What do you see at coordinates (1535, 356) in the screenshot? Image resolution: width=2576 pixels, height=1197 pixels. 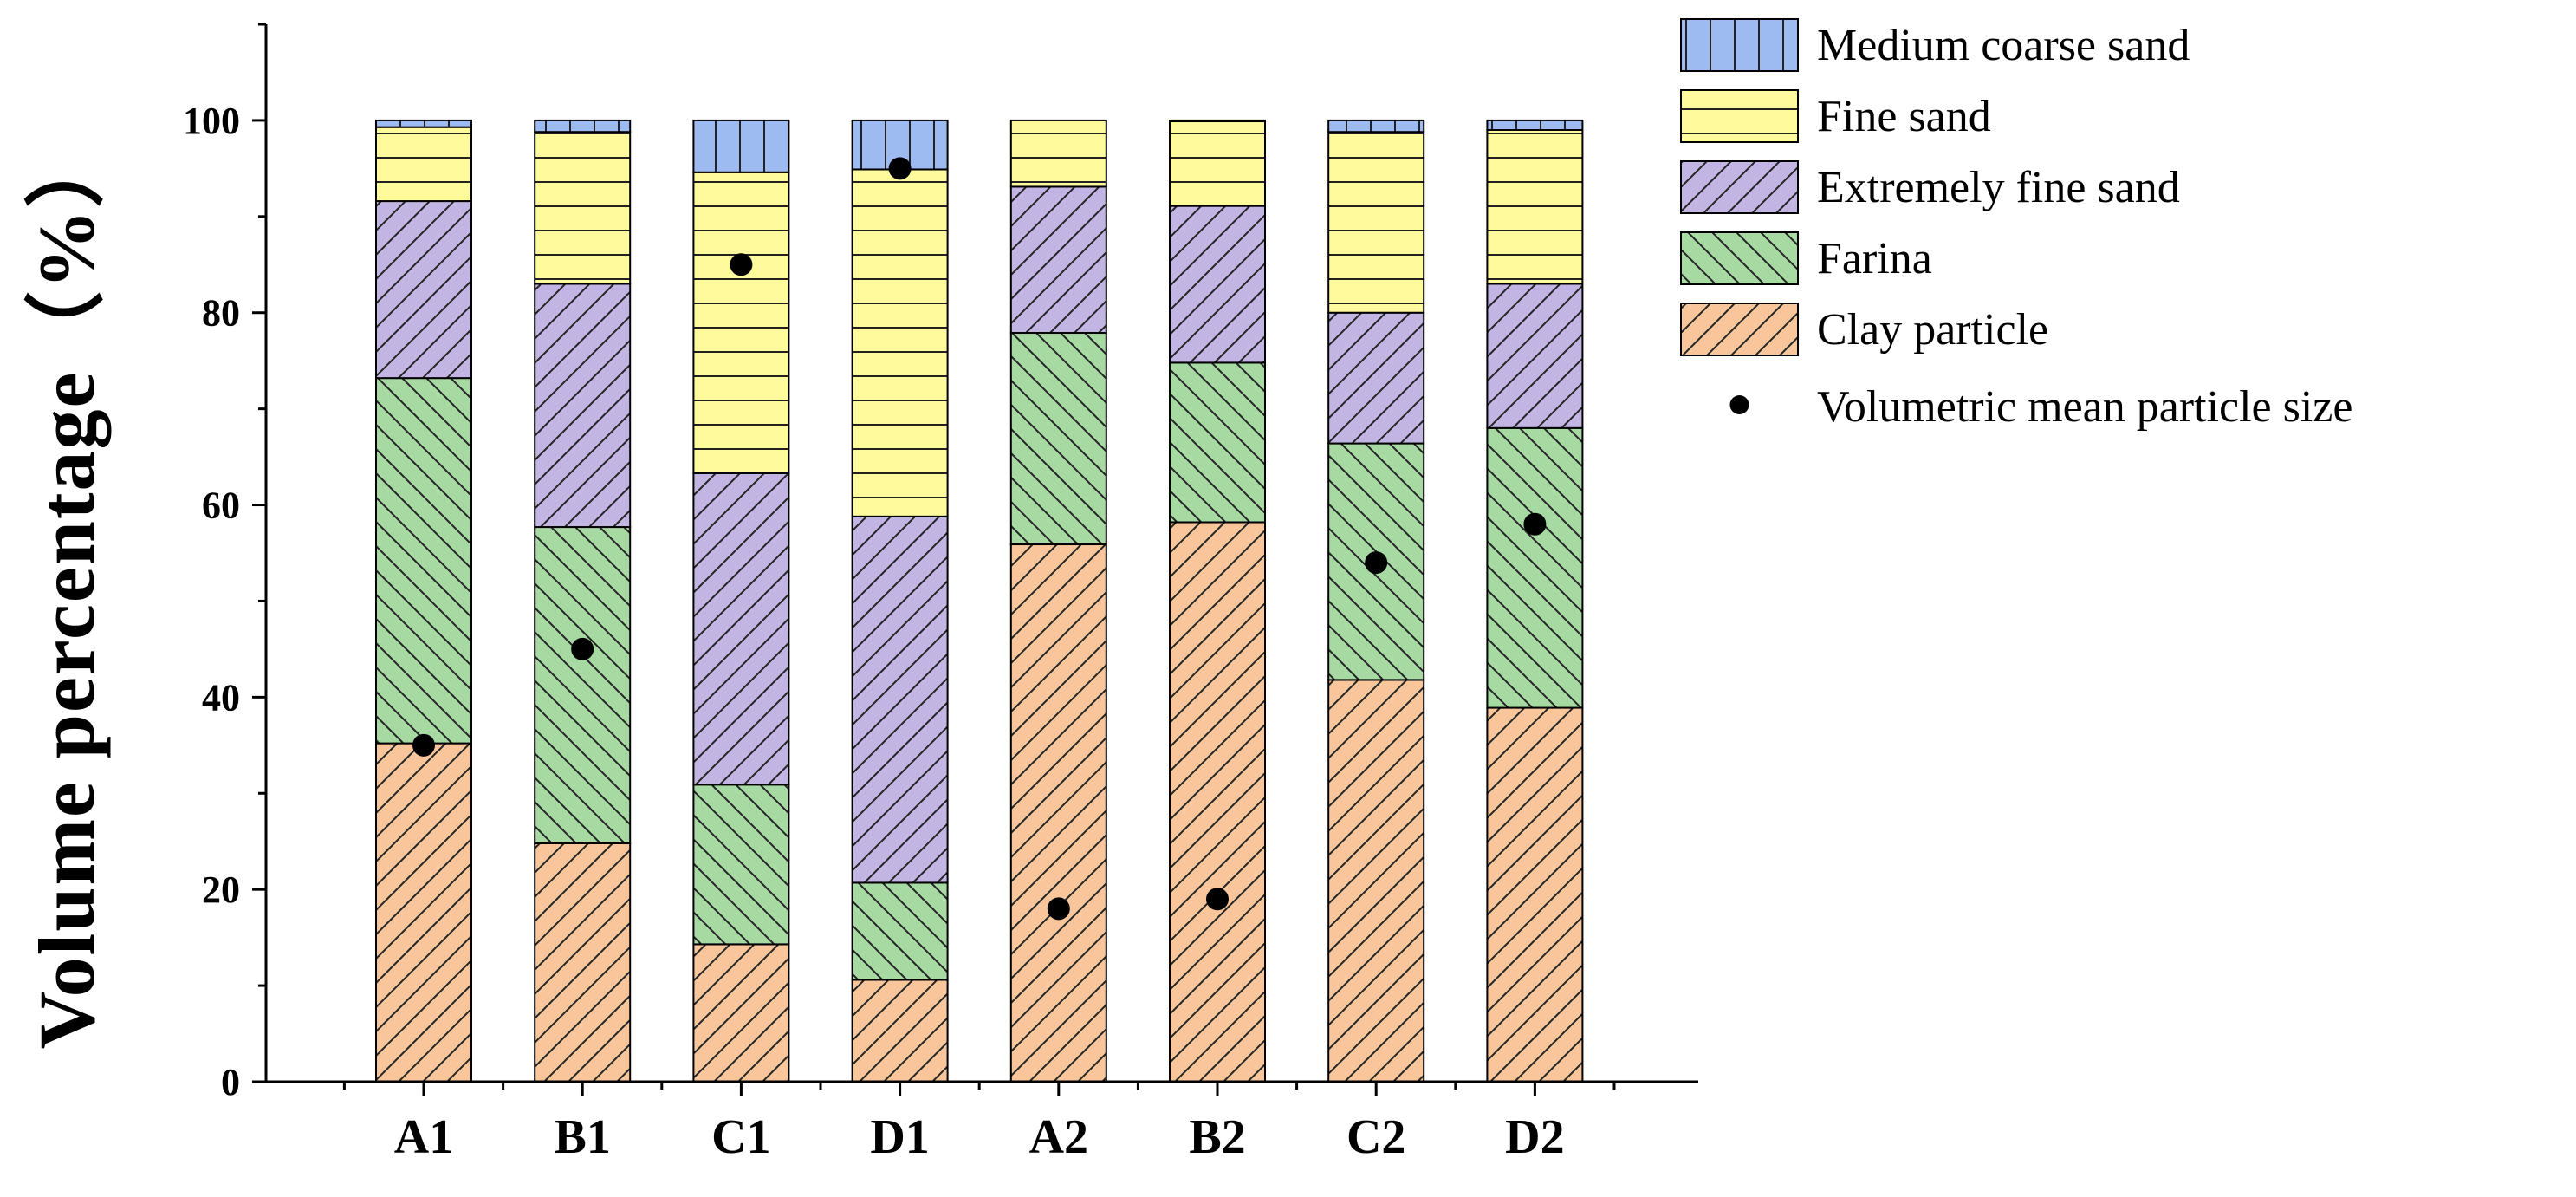 I see `bar-d2-extremely-fine-sand` at bounding box center [1535, 356].